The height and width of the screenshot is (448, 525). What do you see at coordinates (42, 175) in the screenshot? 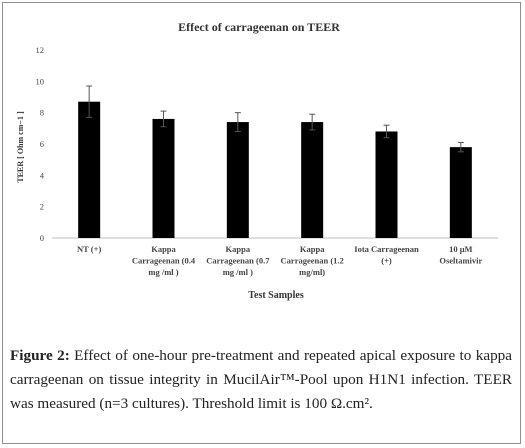
I see `y-tick-label: 4` at bounding box center [42, 175].